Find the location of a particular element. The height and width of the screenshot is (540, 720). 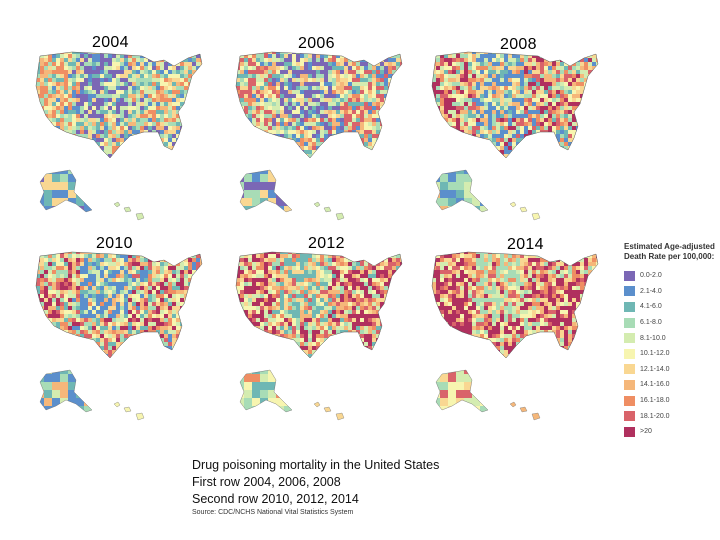

caption-line-3: Second row 2010, 2012, 2014 is located at coordinates (275, 499).